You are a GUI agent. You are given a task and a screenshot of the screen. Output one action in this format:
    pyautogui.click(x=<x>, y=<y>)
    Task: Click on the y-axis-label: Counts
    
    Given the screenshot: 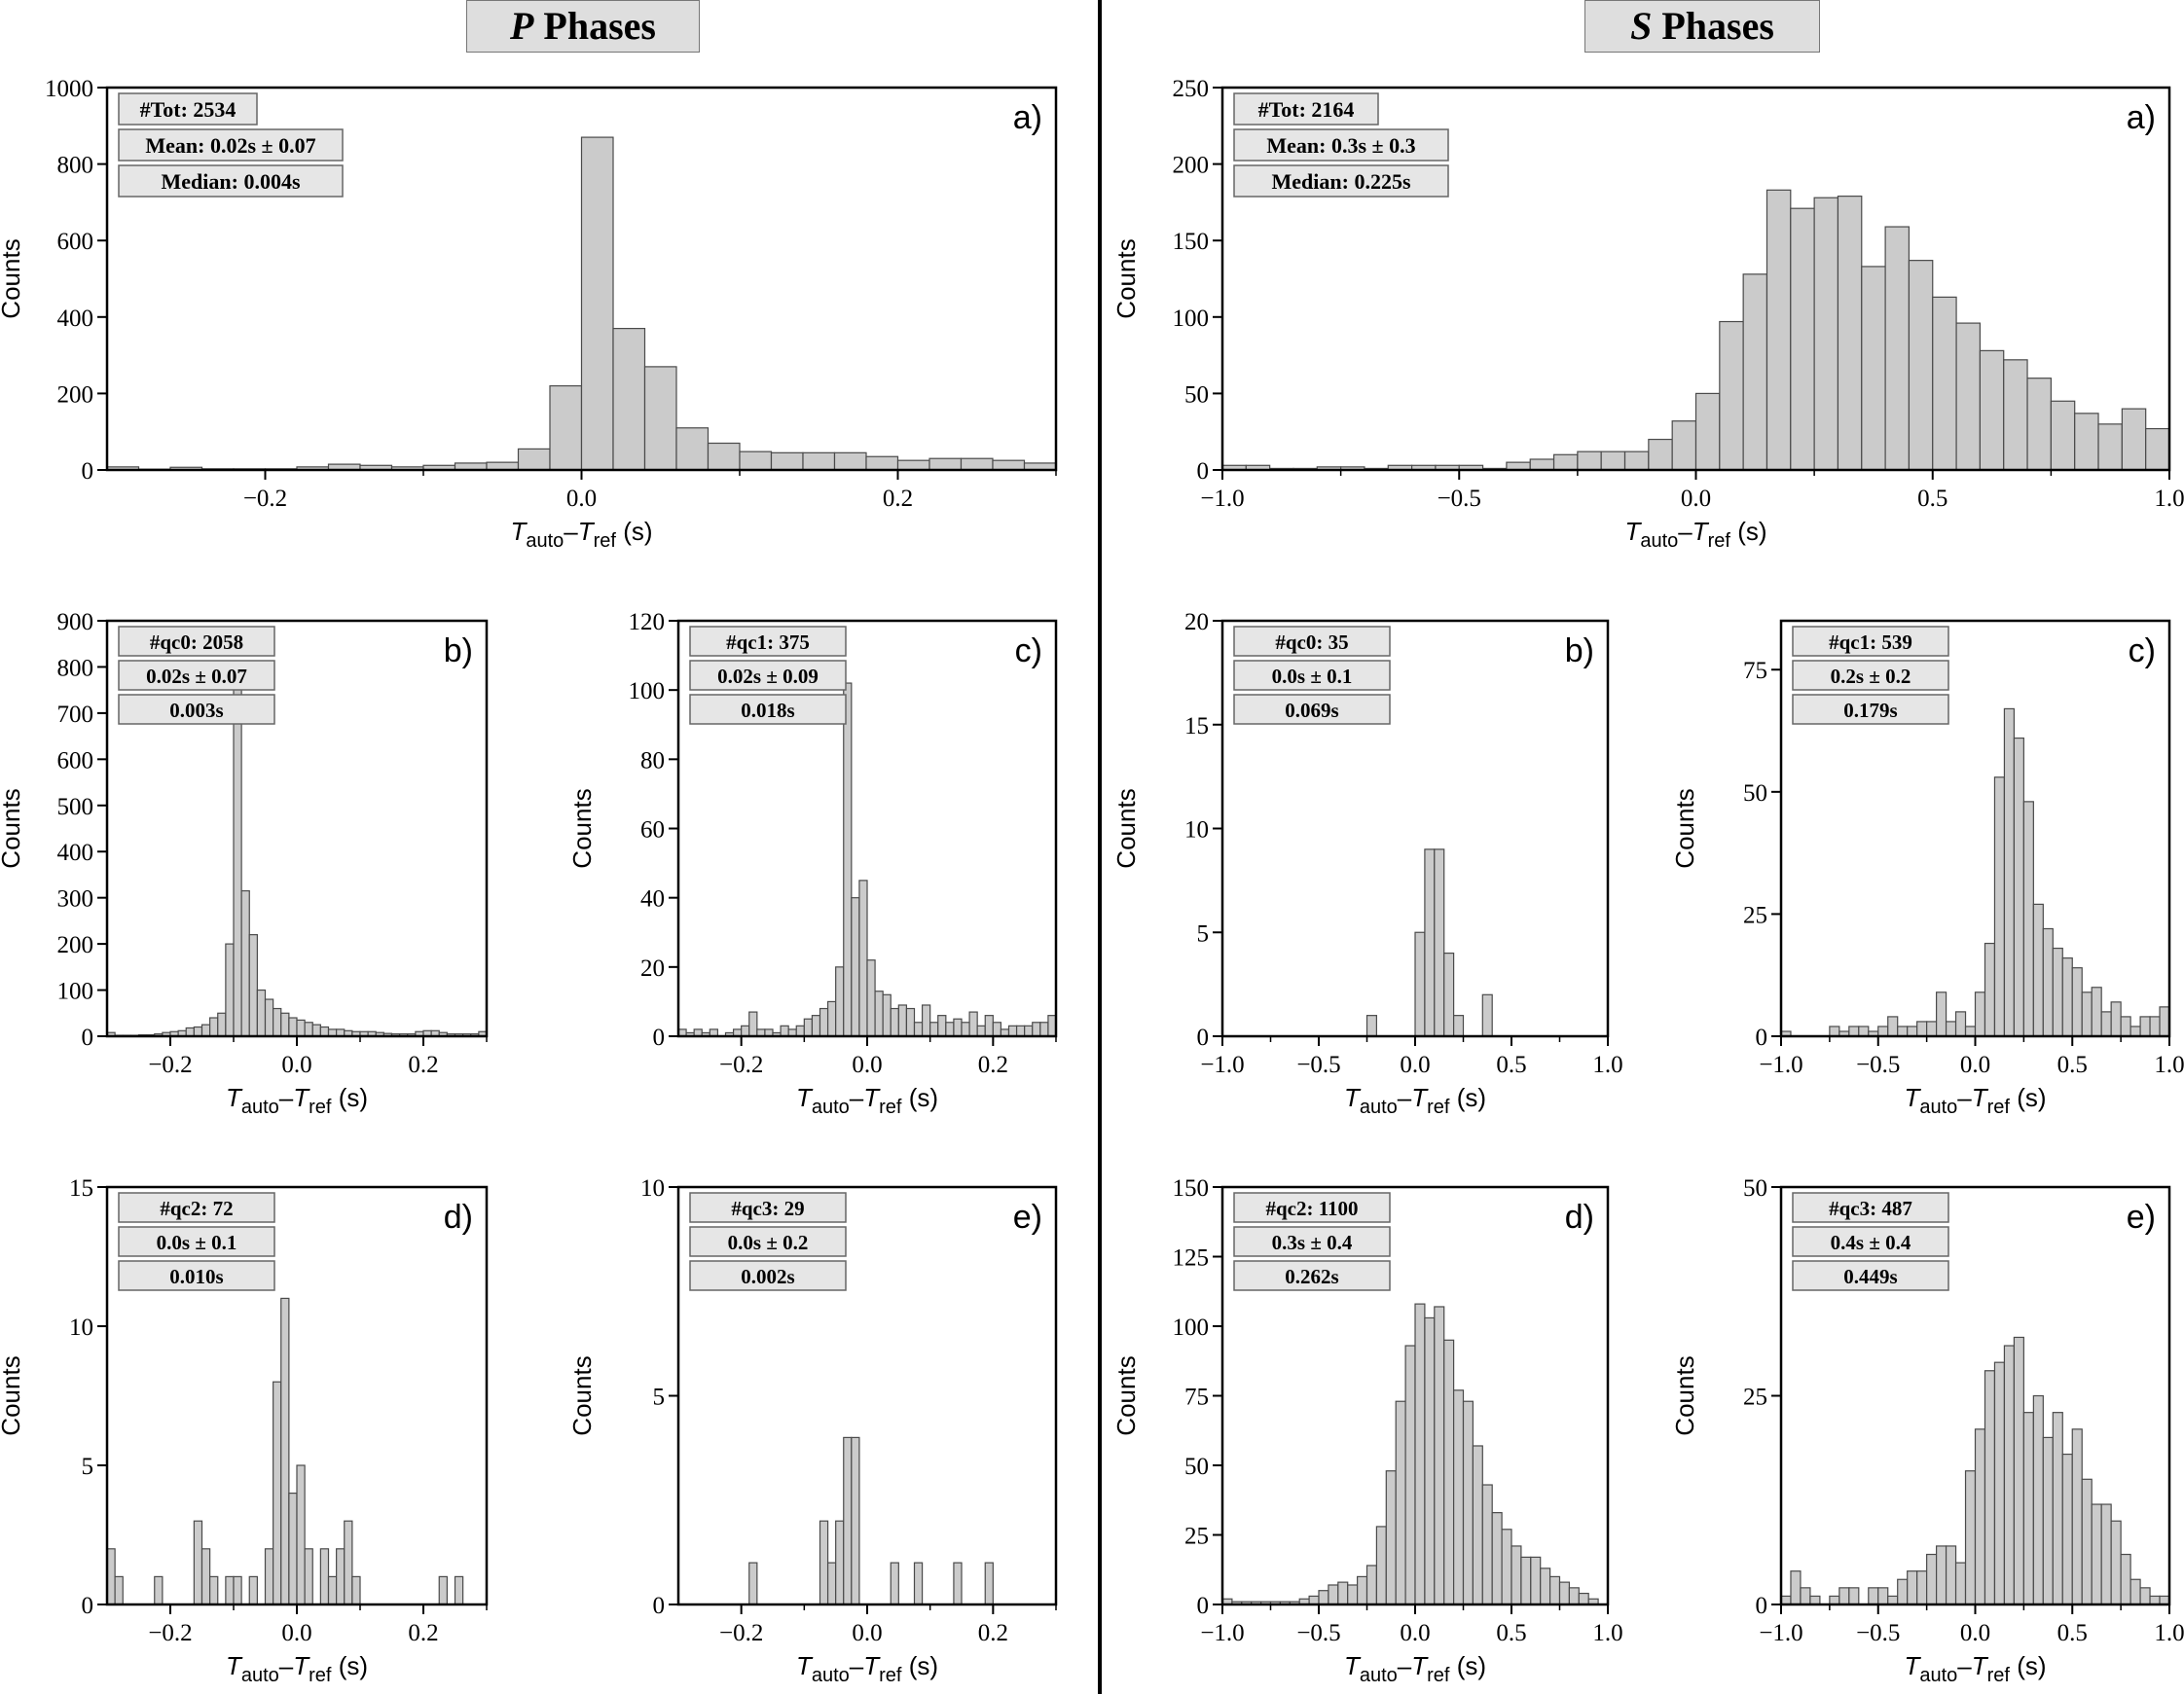 What is the action you would take?
    pyautogui.click(x=1126, y=1395)
    